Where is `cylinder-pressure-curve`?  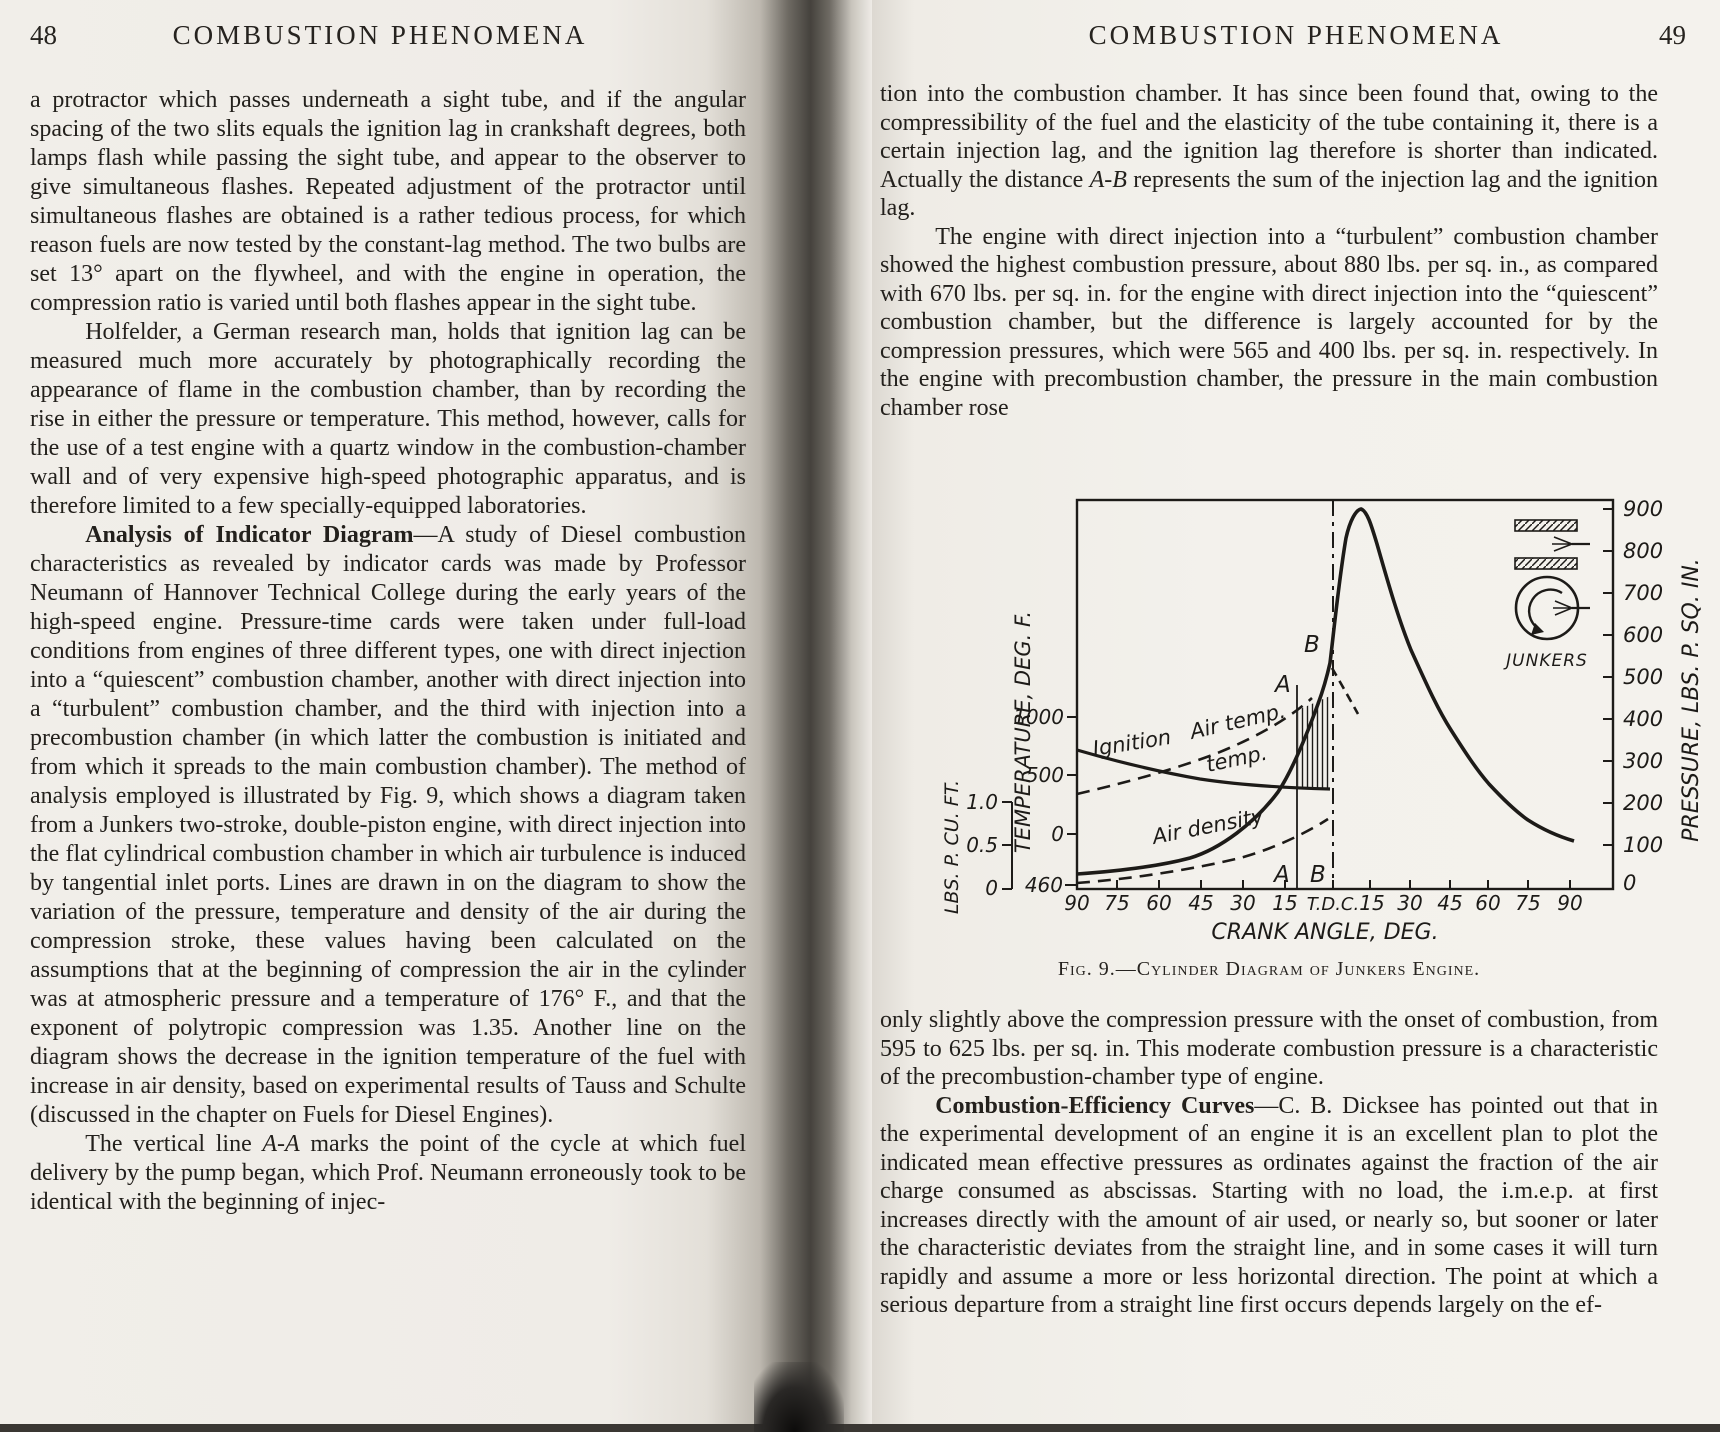 cylinder-pressure-curve is located at coordinates (1325, 691).